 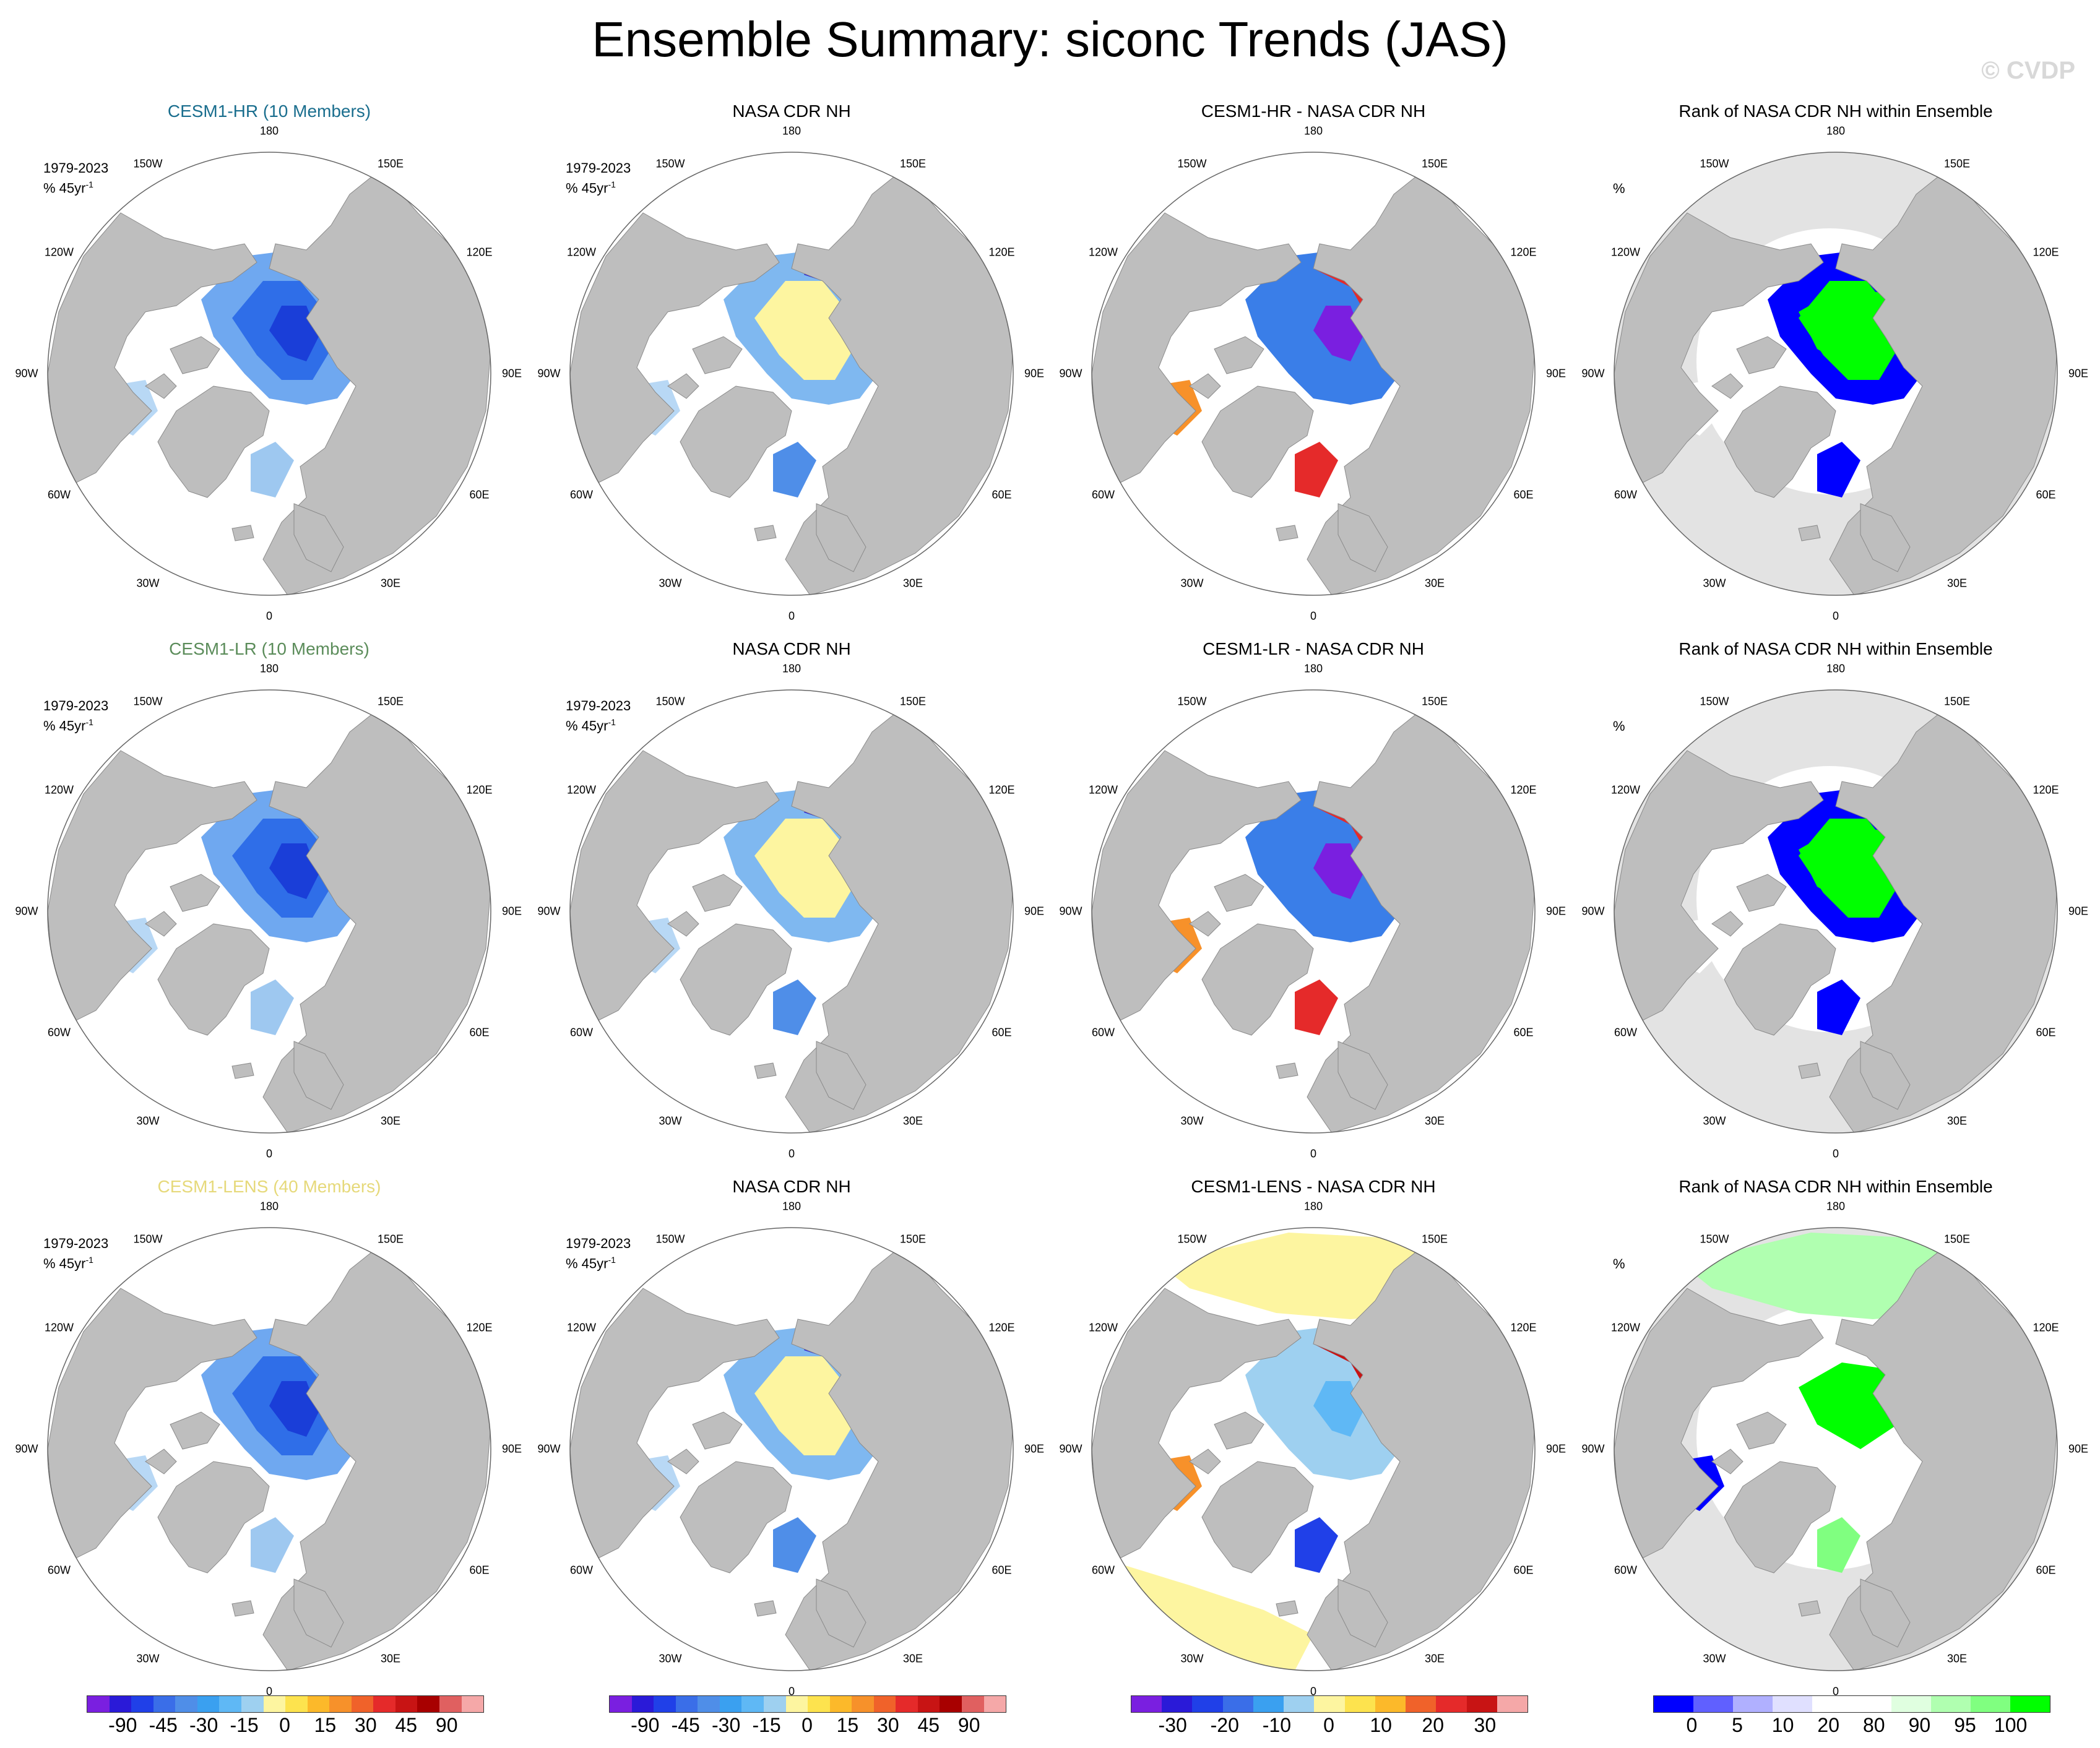 What do you see at coordinates (2046, 1032) in the screenshot?
I see `longitude-label: 60E` at bounding box center [2046, 1032].